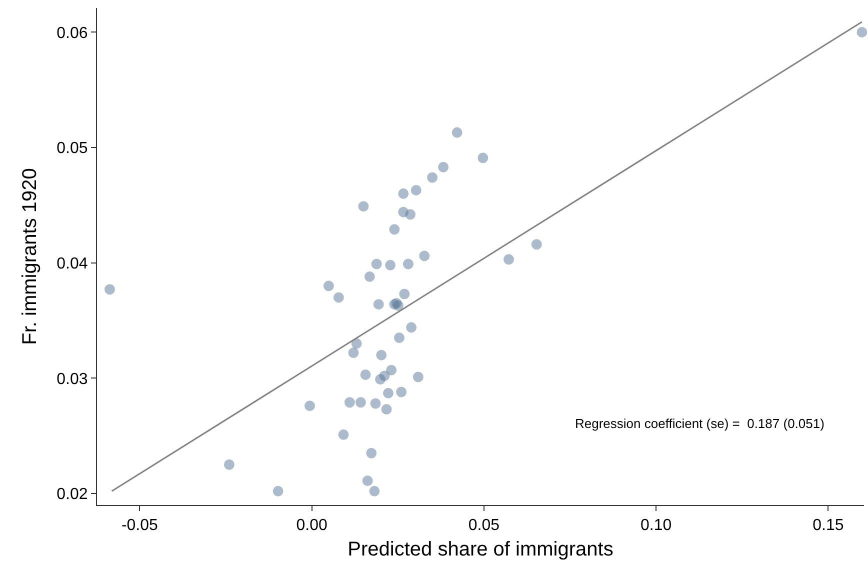 The width and height of the screenshot is (868, 569). What do you see at coordinates (30, 256) in the screenshot?
I see `y-axis-title: Fr. immigrants 1920` at bounding box center [30, 256].